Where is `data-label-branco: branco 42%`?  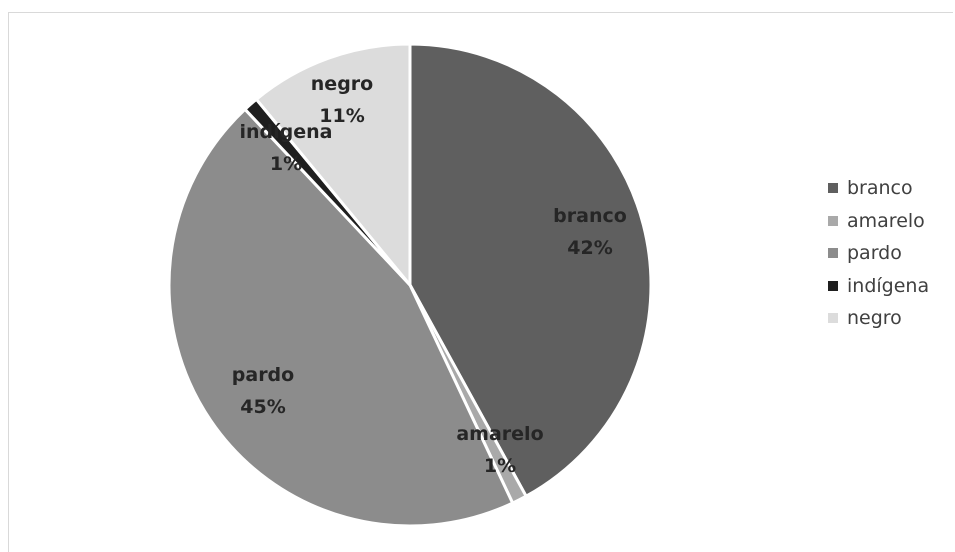 data-label-branco: branco 42% is located at coordinates (590, 232).